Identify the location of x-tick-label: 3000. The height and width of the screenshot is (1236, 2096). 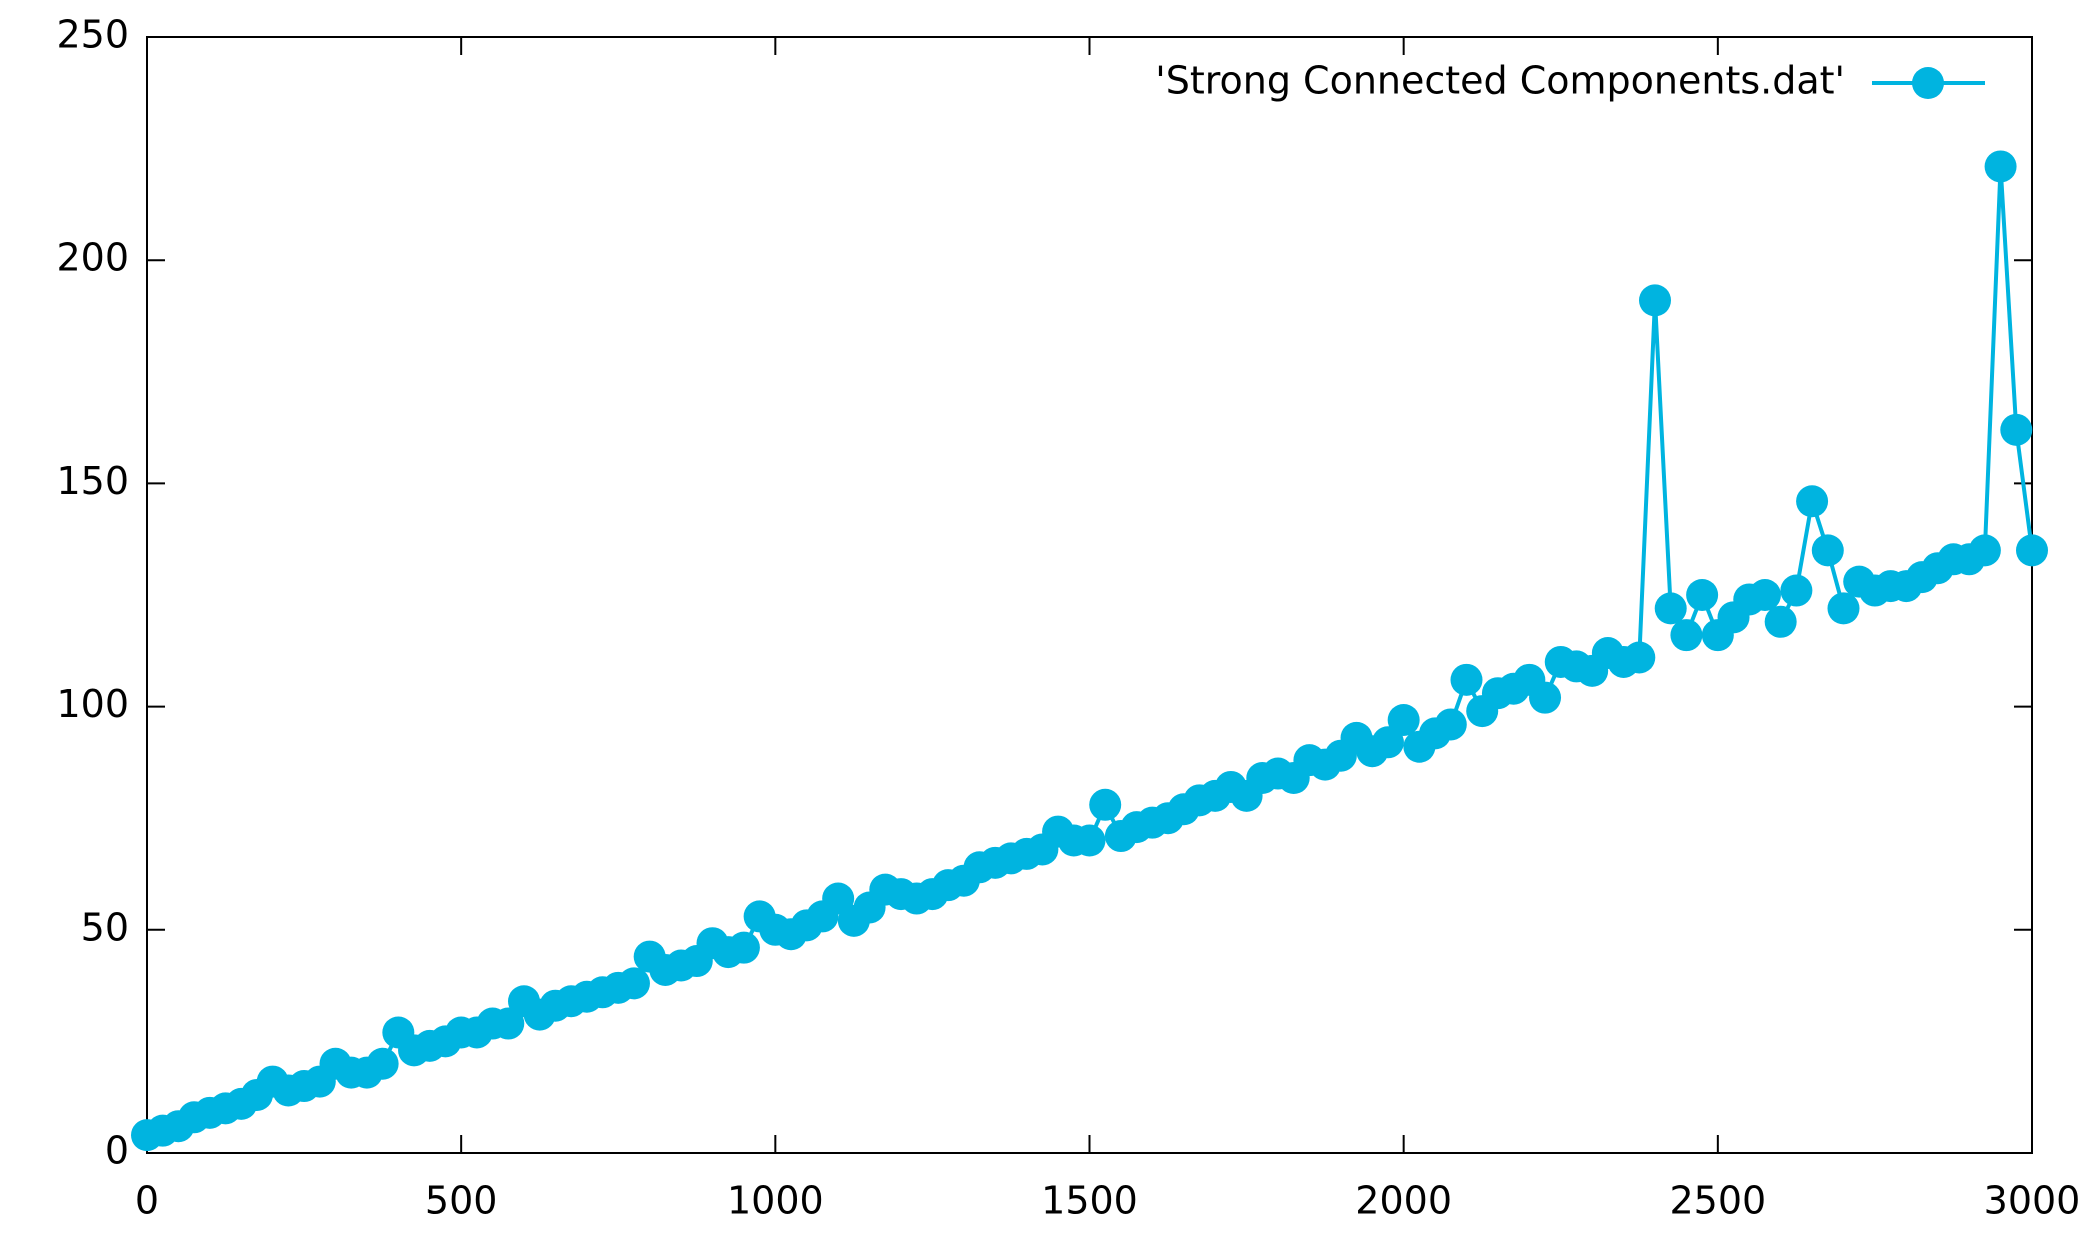
(2032, 1201).